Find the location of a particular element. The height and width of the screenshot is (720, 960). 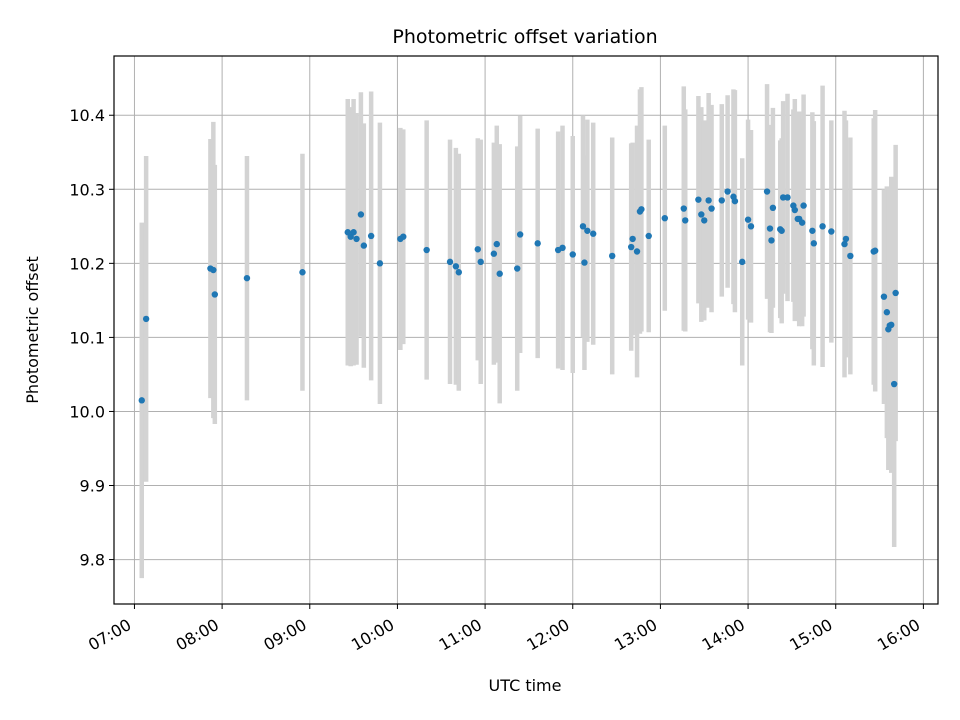

y-axis: 9.8 9.9 10.0 10.1 10.2 10.3 10.4 is located at coordinates (91, 338).